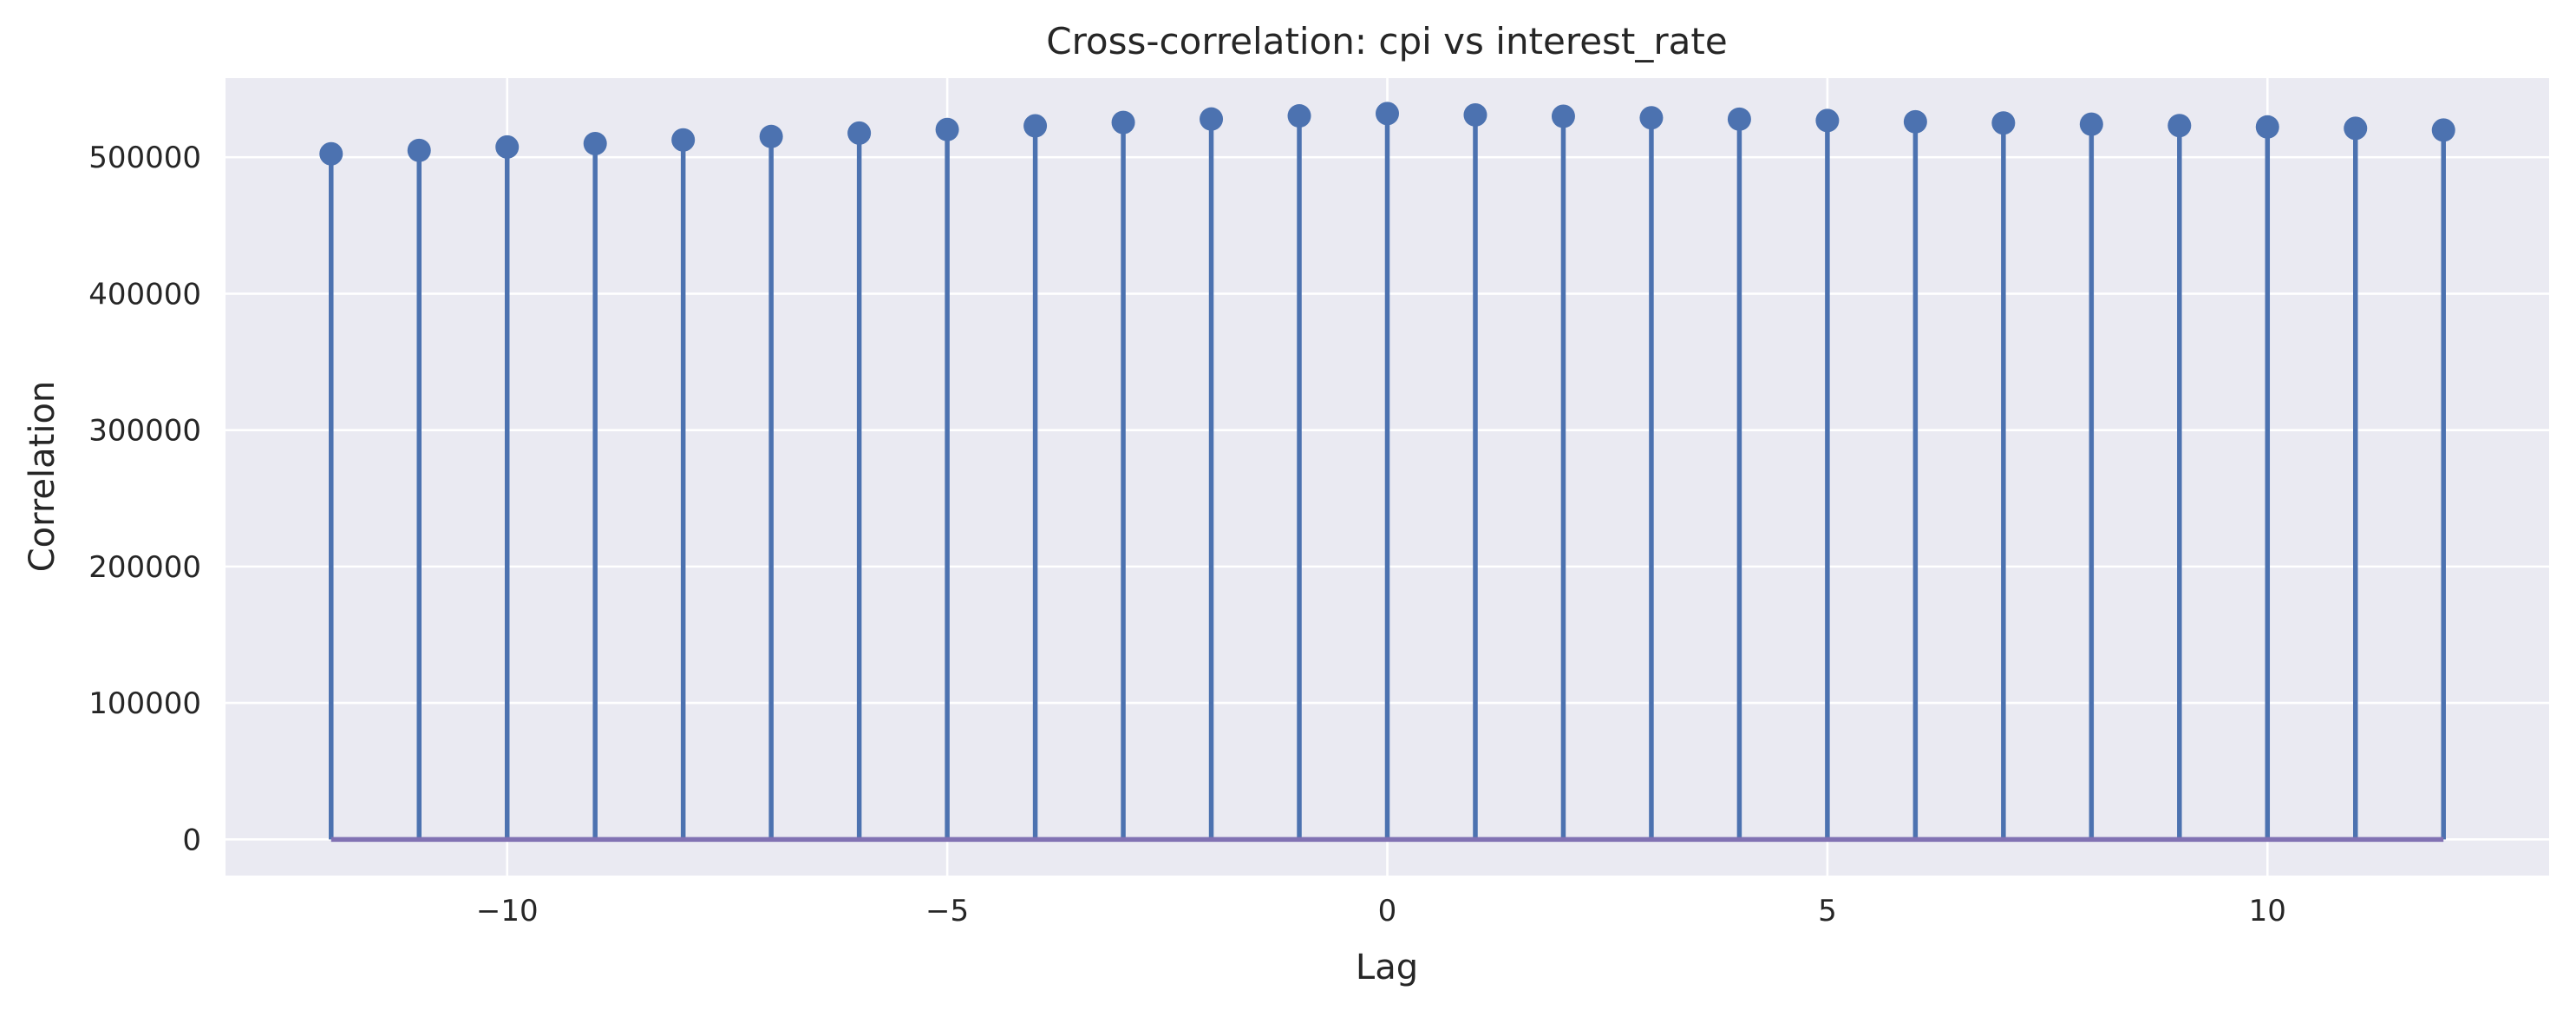 This screenshot has height=1017, width=2576. I want to click on x-axis-ticks: −10 −5 0 5 10, so click(1381, 911).